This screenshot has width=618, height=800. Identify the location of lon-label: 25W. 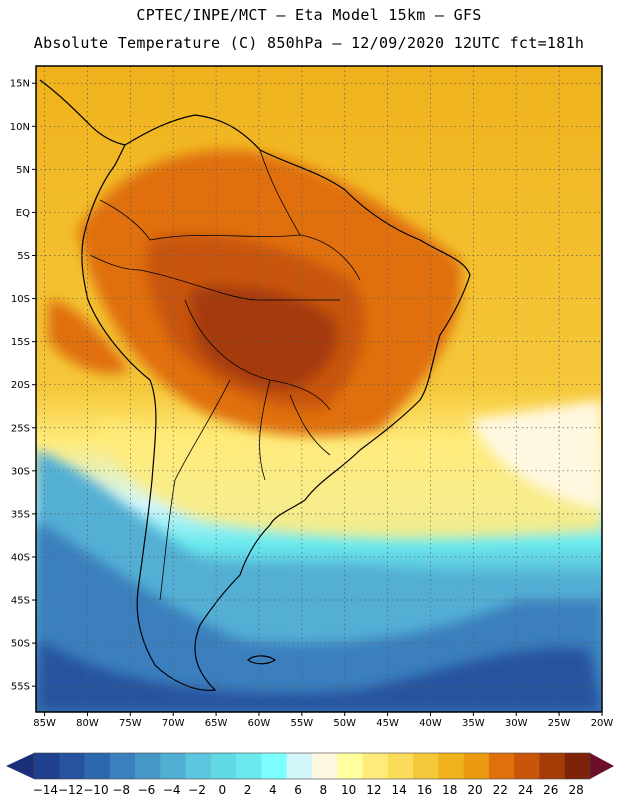
(559, 723).